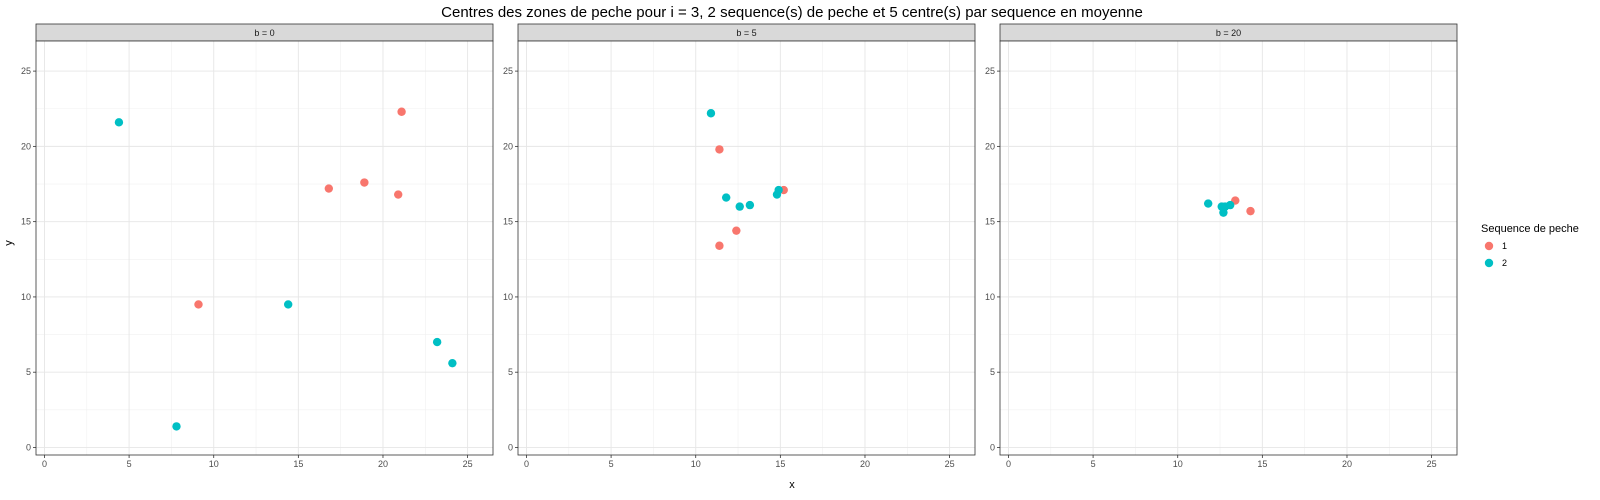 This screenshot has width=1600, height=500. Describe the element at coordinates (264, 33) in the screenshot. I see `facet-strip-label: b = 0` at that location.